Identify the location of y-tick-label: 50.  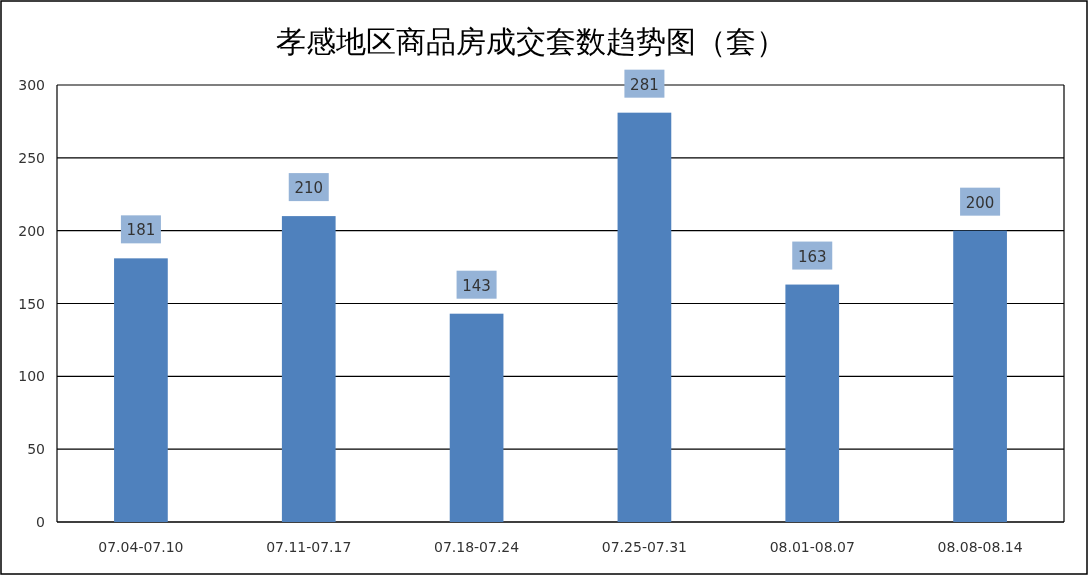
(36, 449).